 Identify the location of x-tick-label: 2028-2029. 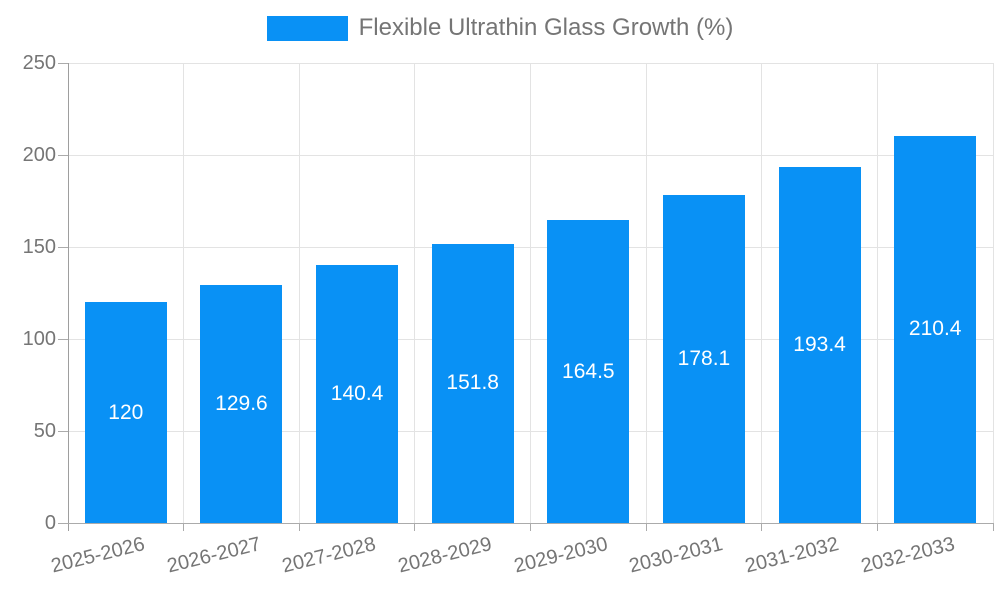
(445, 555).